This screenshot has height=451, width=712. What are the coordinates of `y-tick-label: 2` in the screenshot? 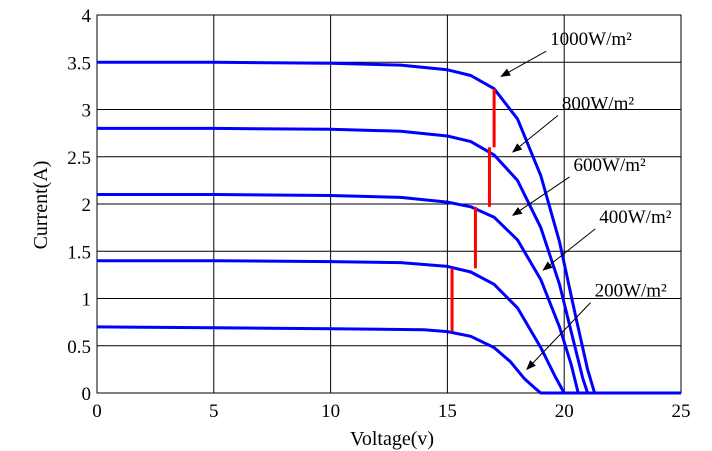 It's located at (87, 205).